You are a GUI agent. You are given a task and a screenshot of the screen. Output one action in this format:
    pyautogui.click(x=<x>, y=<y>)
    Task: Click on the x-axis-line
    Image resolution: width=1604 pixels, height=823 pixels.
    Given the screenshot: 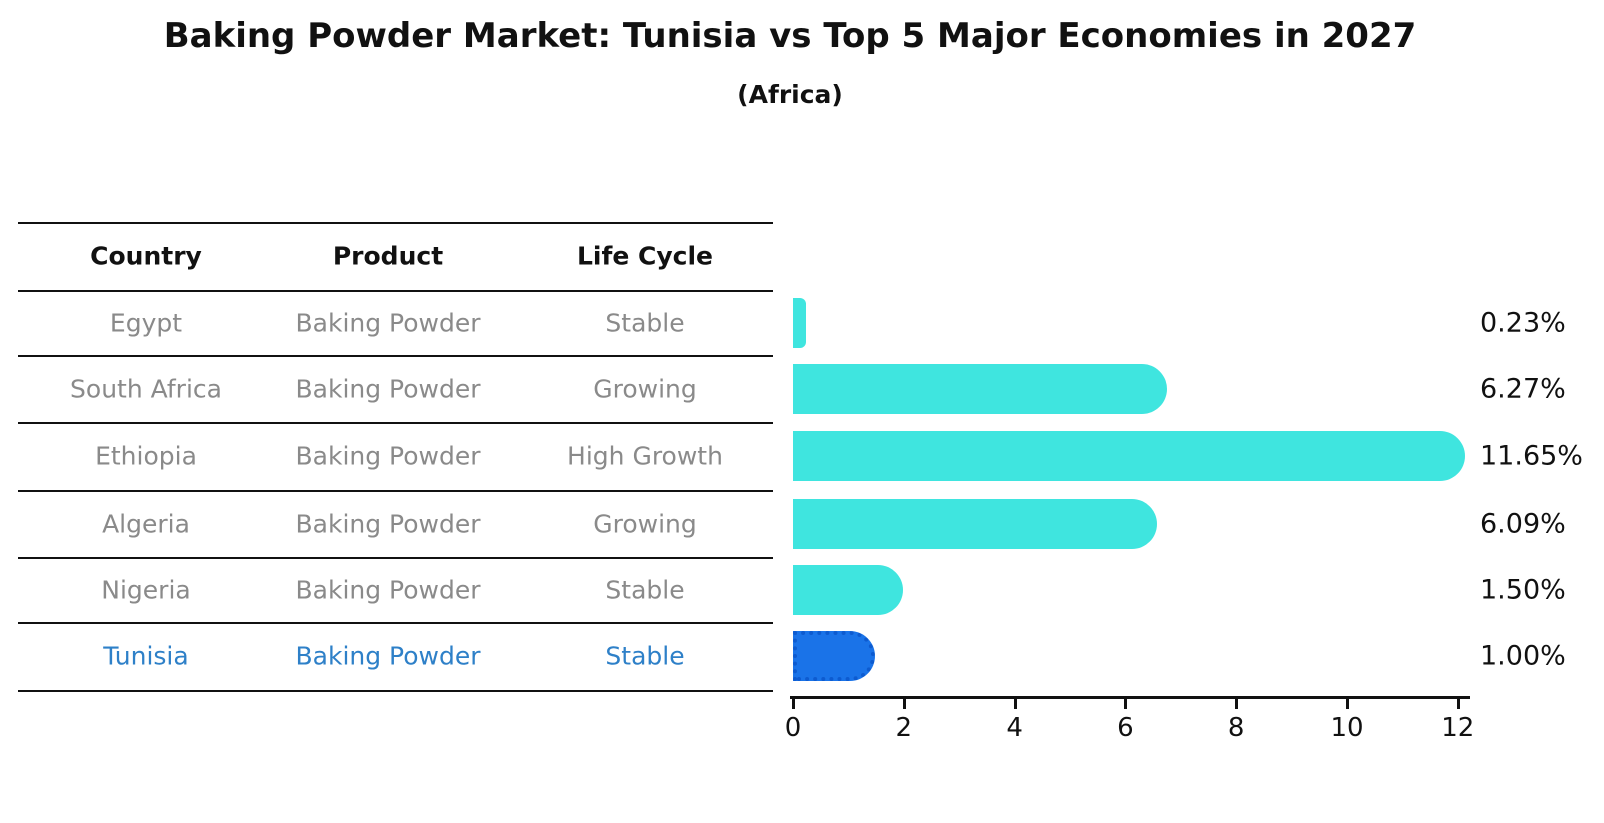 What is the action you would take?
    pyautogui.click(x=1130, y=697)
    